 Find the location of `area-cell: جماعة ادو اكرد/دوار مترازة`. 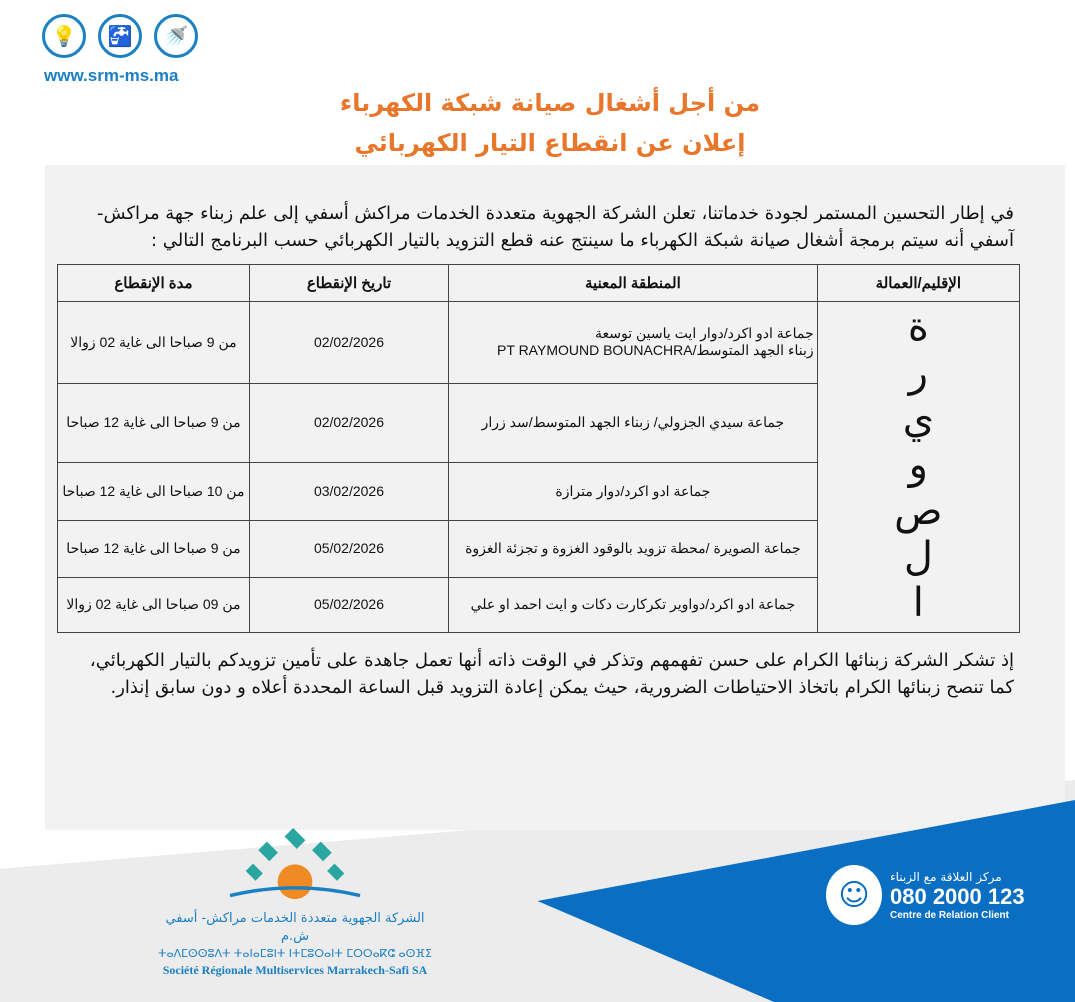

area-cell: جماعة ادو اكرد/دوار مترازة is located at coordinates (633, 491).